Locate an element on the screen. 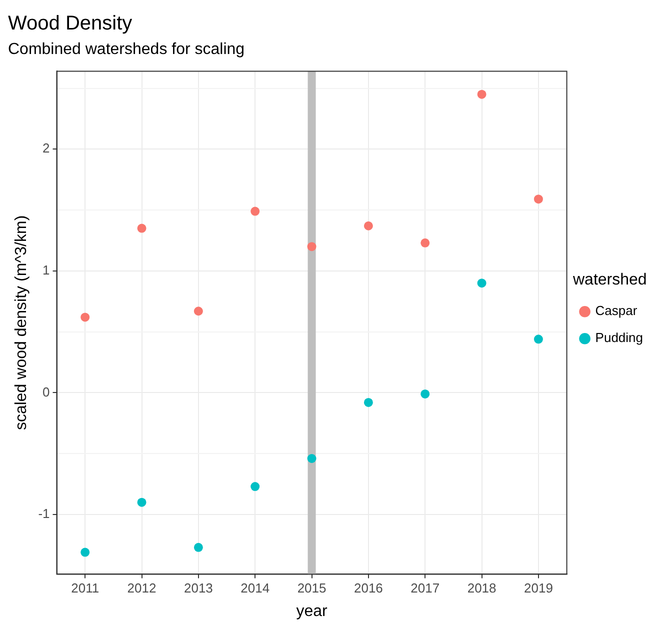 This screenshot has height=635, width=669. chart-title: Wood Density is located at coordinates (70, 23).